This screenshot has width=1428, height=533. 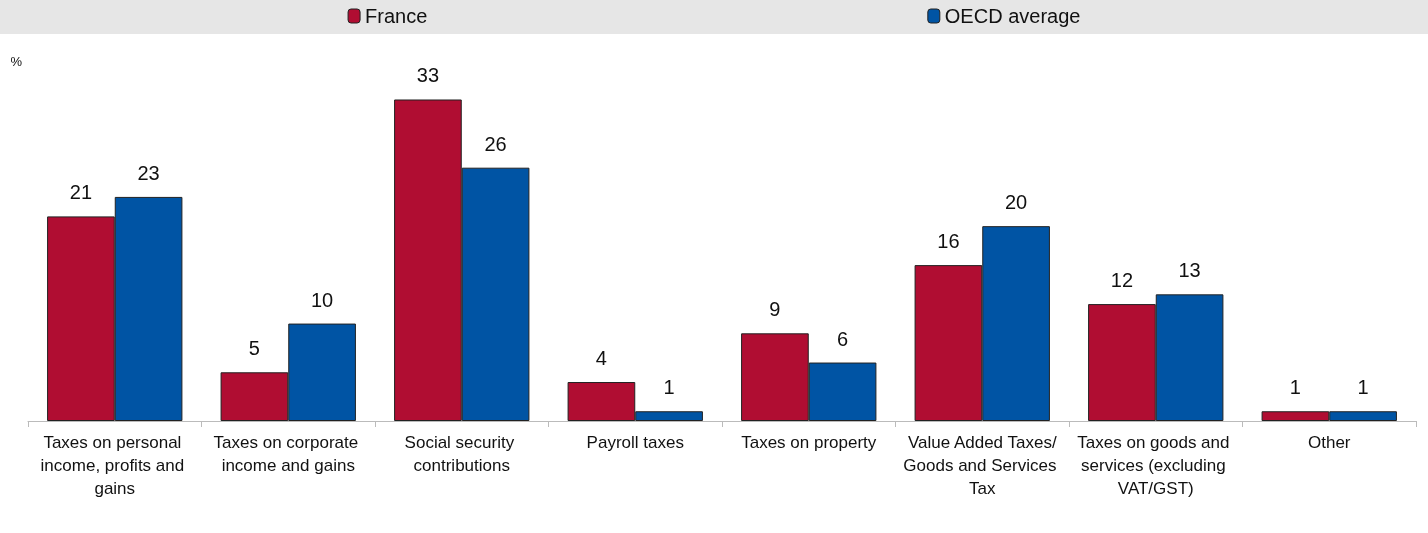 What do you see at coordinates (1012, 16) in the screenshot?
I see `legend-label: OECD average` at bounding box center [1012, 16].